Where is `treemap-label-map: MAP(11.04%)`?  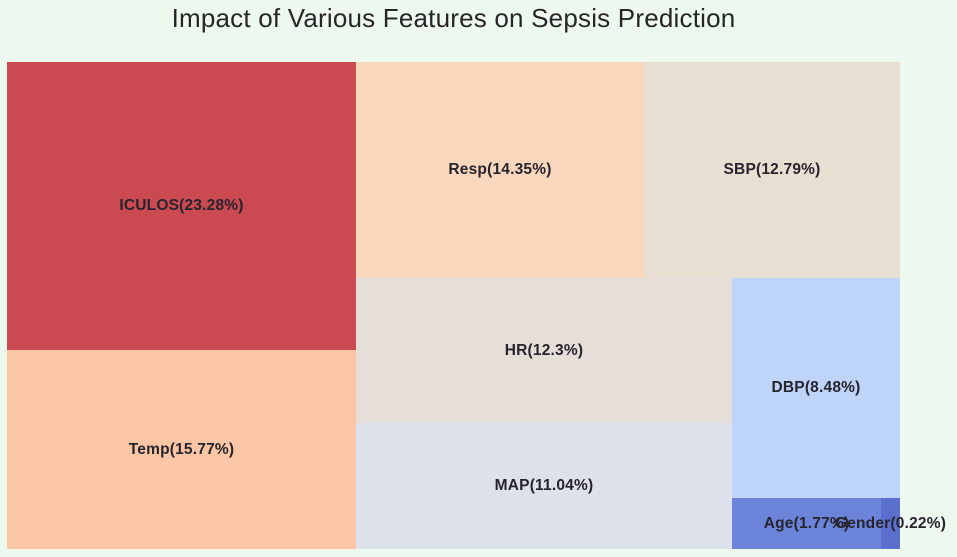
treemap-label-map: MAP(11.04%) is located at coordinates (544, 485).